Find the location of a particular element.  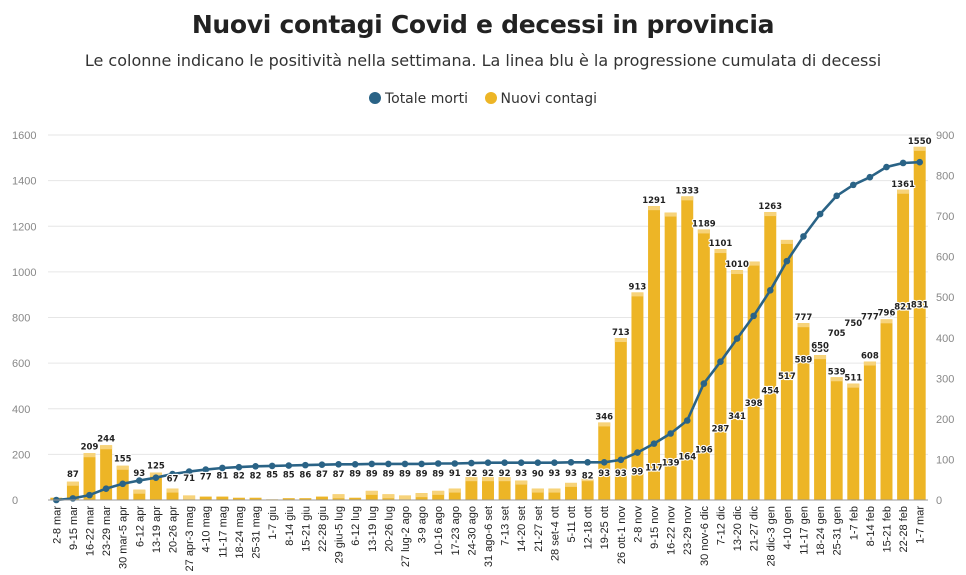

x-tick-label: 24-30 ago is located at coordinates (472, 531).